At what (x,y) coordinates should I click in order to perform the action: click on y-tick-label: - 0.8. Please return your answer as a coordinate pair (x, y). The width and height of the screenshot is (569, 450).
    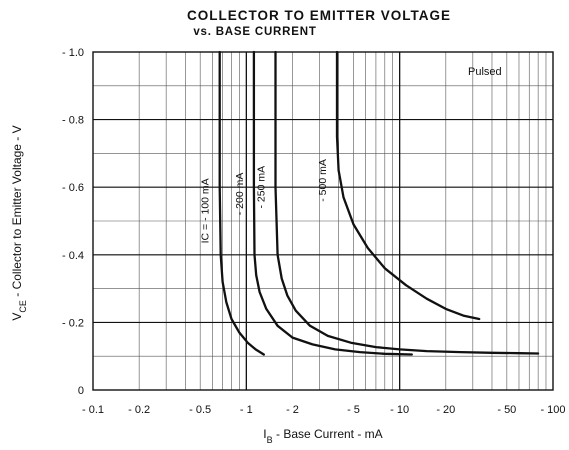
    Looking at the image, I should click on (73, 121).